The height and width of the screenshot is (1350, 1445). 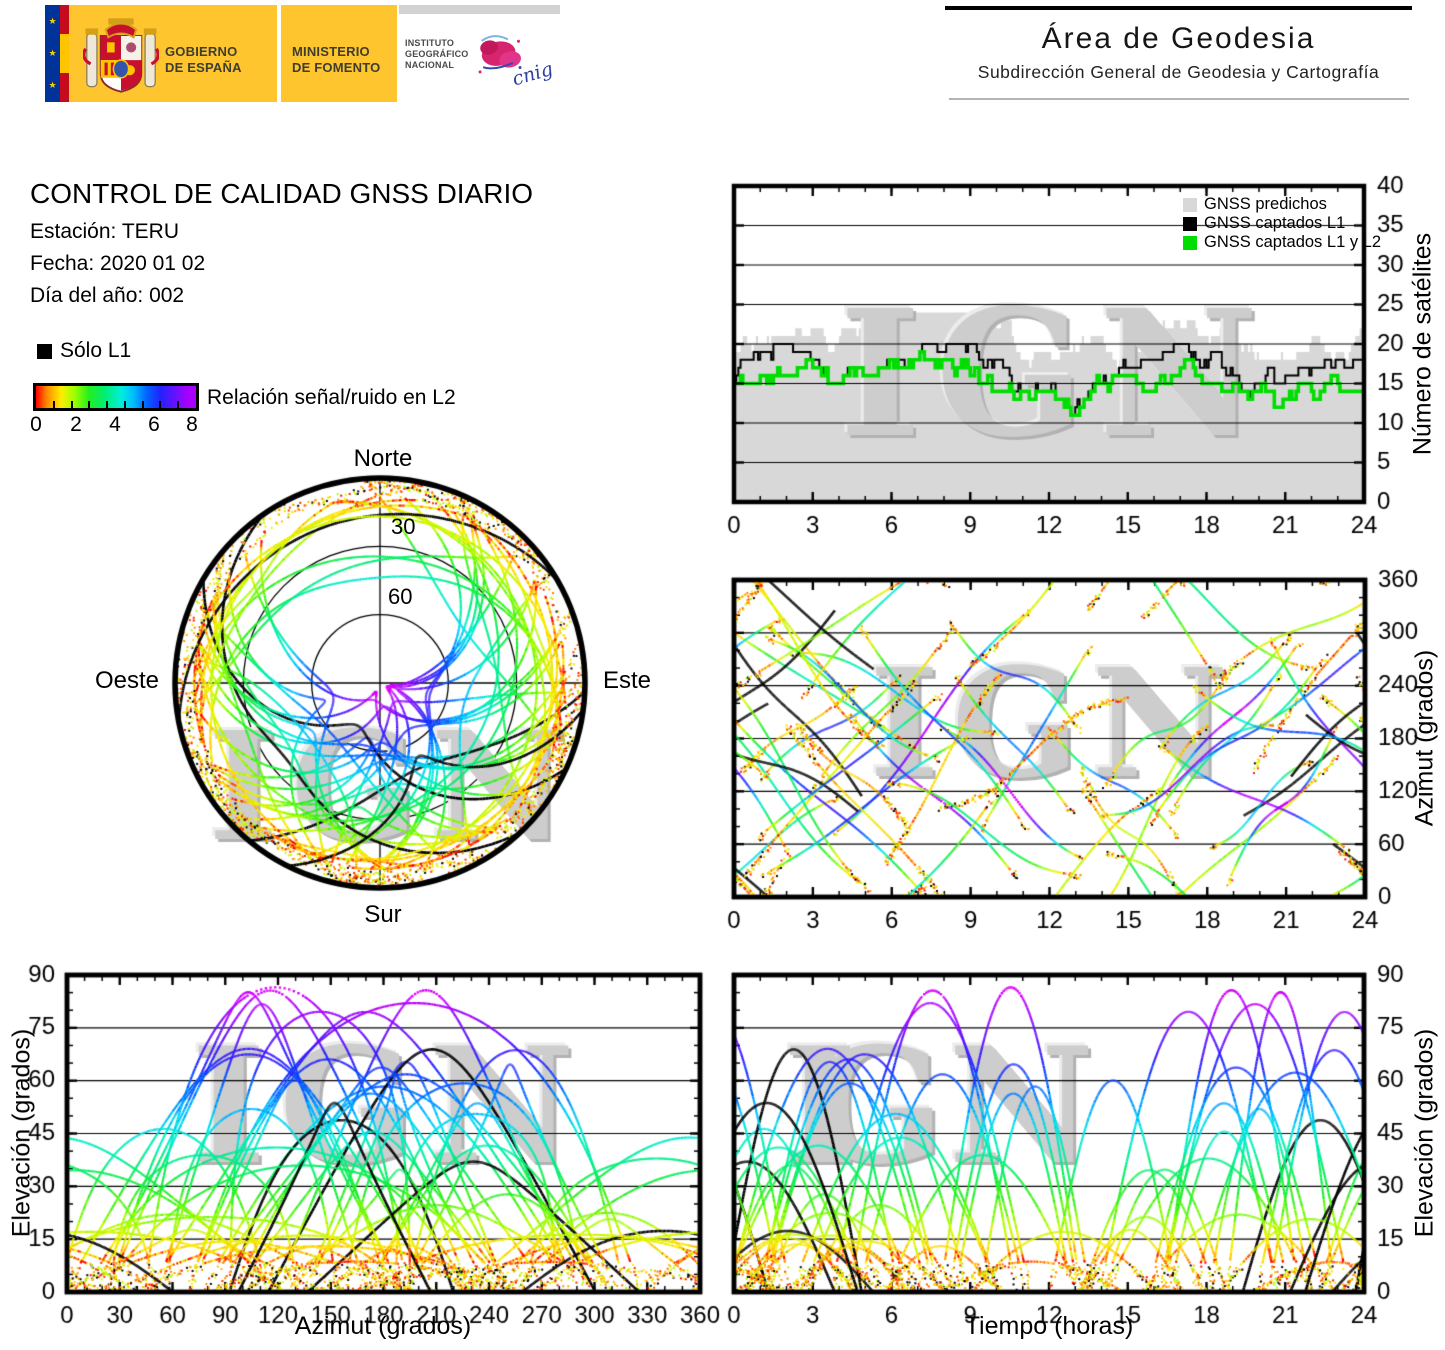 What do you see at coordinates (107, 295) in the screenshot?
I see `doy-line: Día del año: 002` at bounding box center [107, 295].